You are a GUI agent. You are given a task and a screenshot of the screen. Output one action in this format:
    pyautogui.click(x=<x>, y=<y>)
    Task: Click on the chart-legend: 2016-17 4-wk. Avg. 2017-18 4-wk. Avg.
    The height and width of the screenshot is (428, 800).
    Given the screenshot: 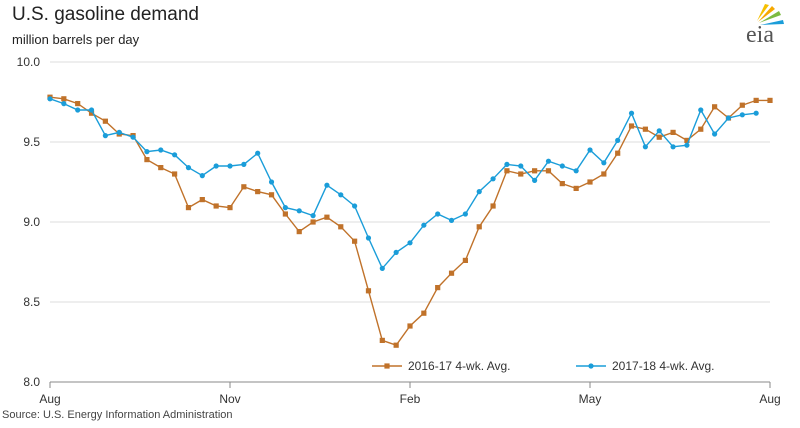 What is the action you would take?
    pyautogui.click(x=543, y=366)
    